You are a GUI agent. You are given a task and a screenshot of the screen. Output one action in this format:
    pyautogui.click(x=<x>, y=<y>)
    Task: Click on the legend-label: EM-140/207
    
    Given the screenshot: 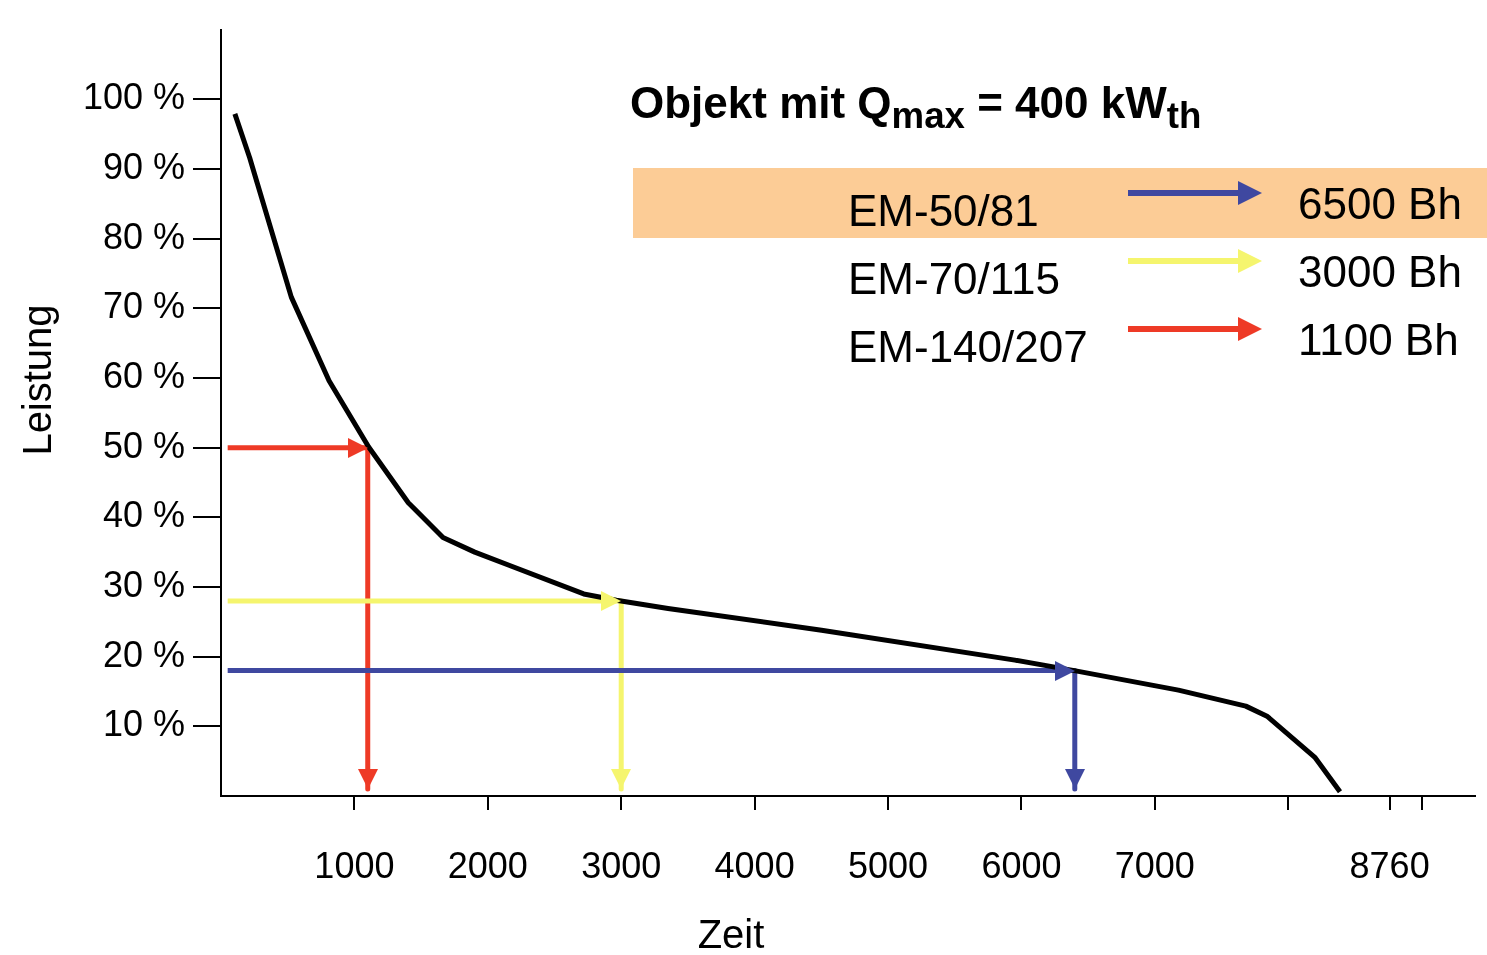 What is the action you would take?
    pyautogui.click(x=968, y=346)
    